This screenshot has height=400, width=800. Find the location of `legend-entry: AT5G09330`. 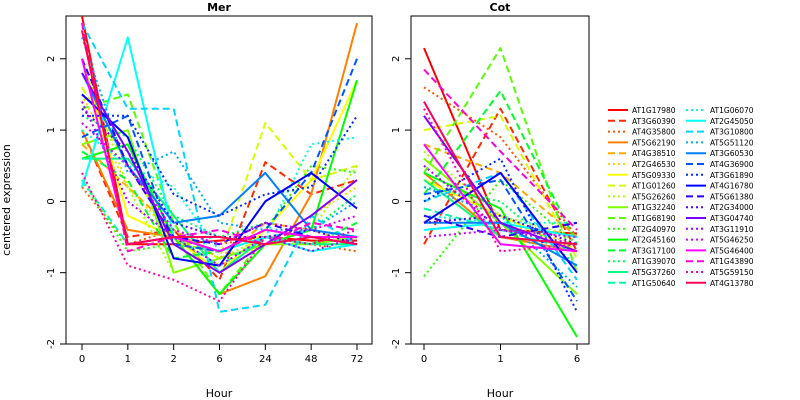

legend-entry: AT5G09330 is located at coordinates (642, 175).